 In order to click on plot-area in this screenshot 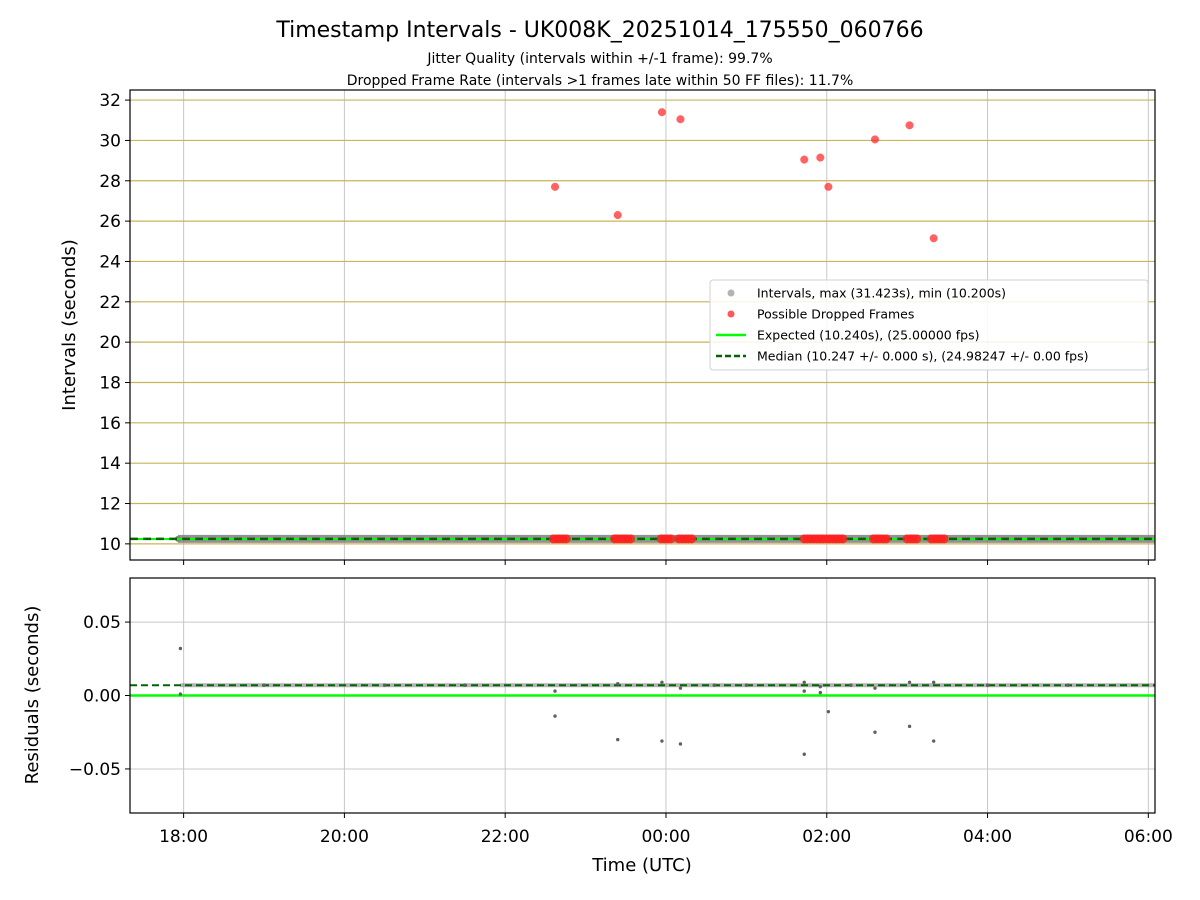, I will do `click(642, 701)`.